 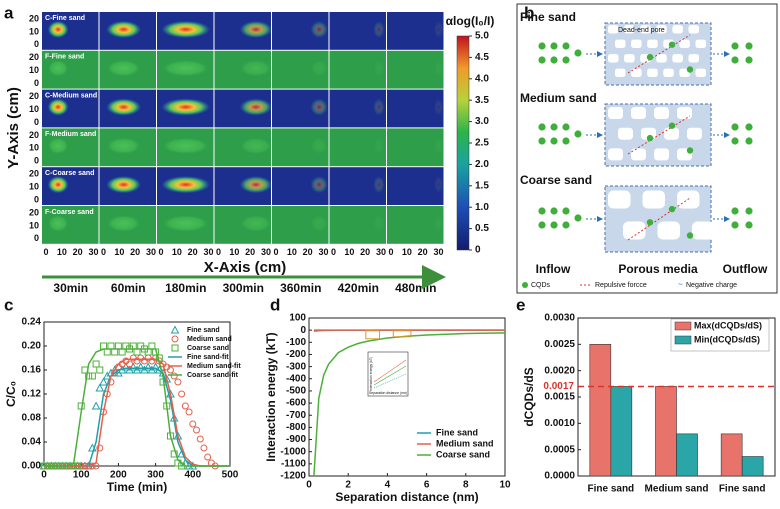 I want to click on colorbar-title: αlog(I₀/I), so click(x=470, y=21).